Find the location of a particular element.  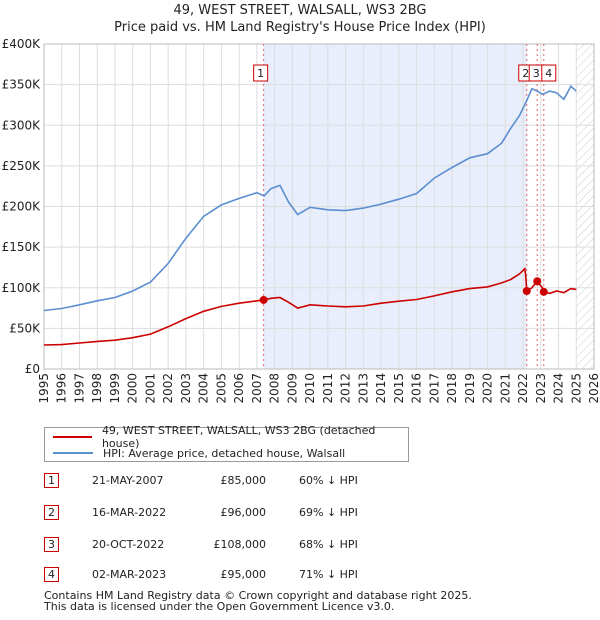

x-tick-label: 2024 is located at coordinates (559, 388).